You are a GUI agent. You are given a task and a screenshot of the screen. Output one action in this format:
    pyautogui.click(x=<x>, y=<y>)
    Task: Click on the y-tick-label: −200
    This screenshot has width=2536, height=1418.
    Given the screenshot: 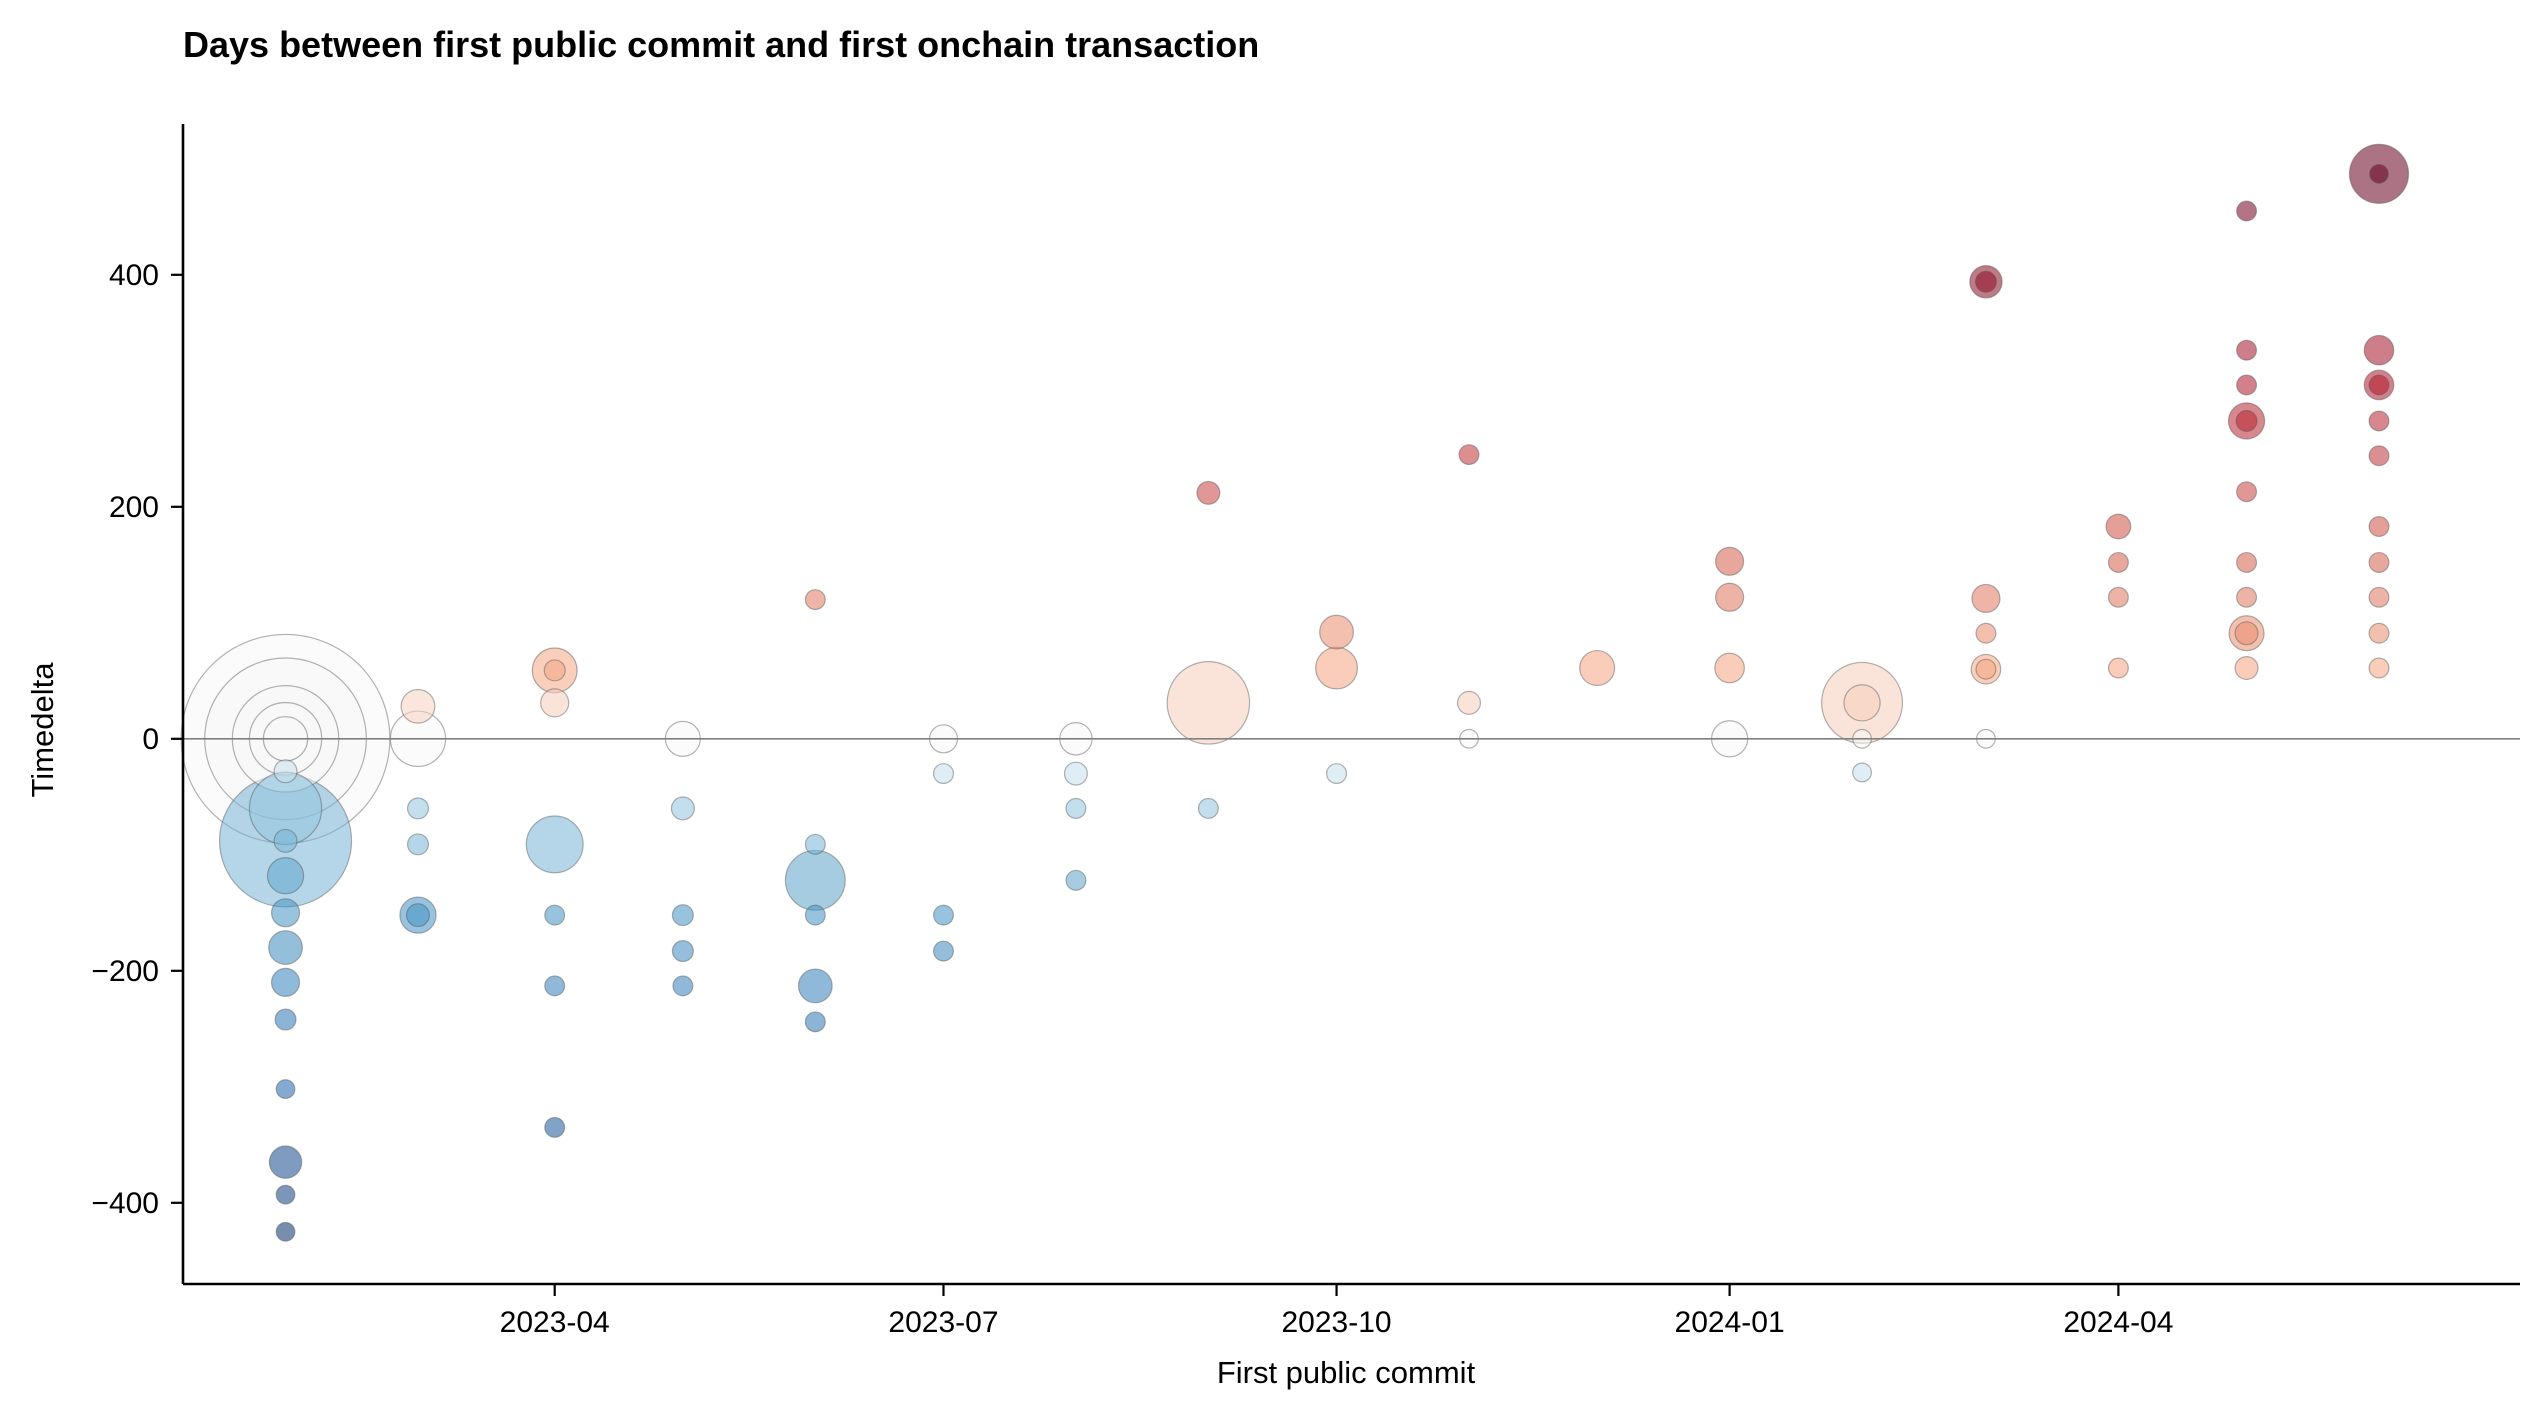 What is the action you would take?
    pyautogui.click(x=125, y=971)
    